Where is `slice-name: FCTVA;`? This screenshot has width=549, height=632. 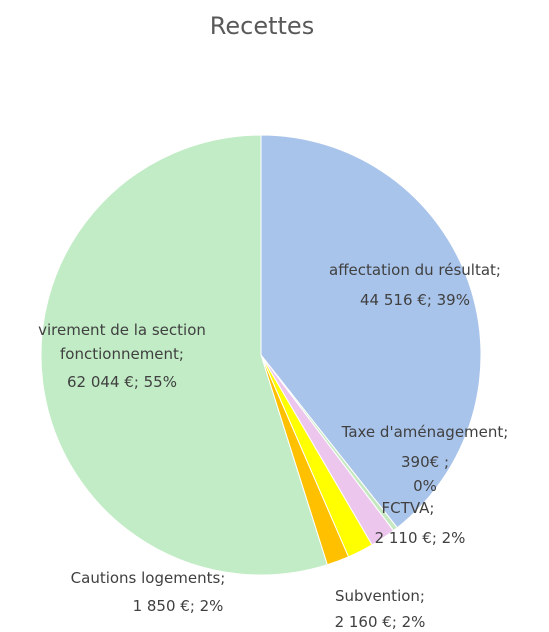 slice-name: FCTVA; is located at coordinates (408, 508).